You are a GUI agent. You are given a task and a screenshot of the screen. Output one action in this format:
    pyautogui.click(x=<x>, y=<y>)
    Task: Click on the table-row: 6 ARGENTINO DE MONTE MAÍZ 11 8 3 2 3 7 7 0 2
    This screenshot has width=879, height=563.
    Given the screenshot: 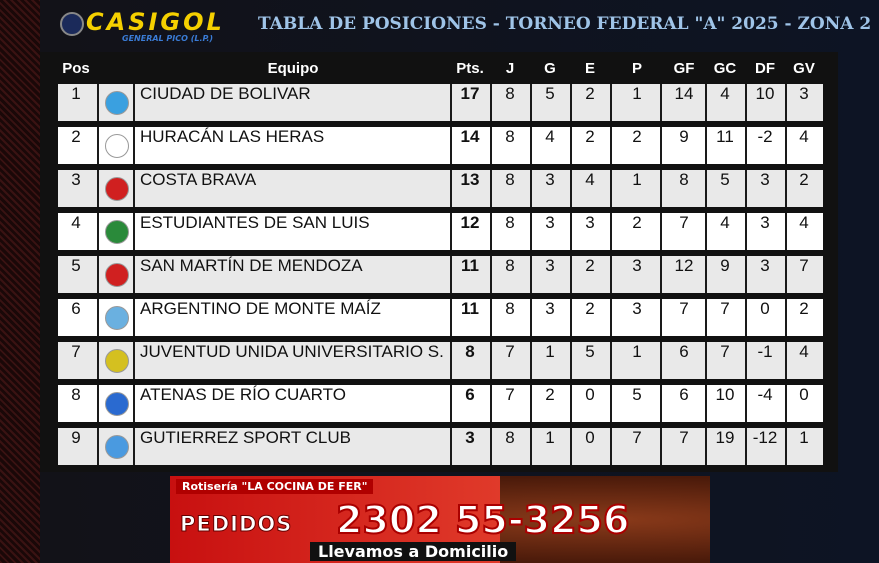 What is the action you would take?
    pyautogui.click(x=440, y=317)
    